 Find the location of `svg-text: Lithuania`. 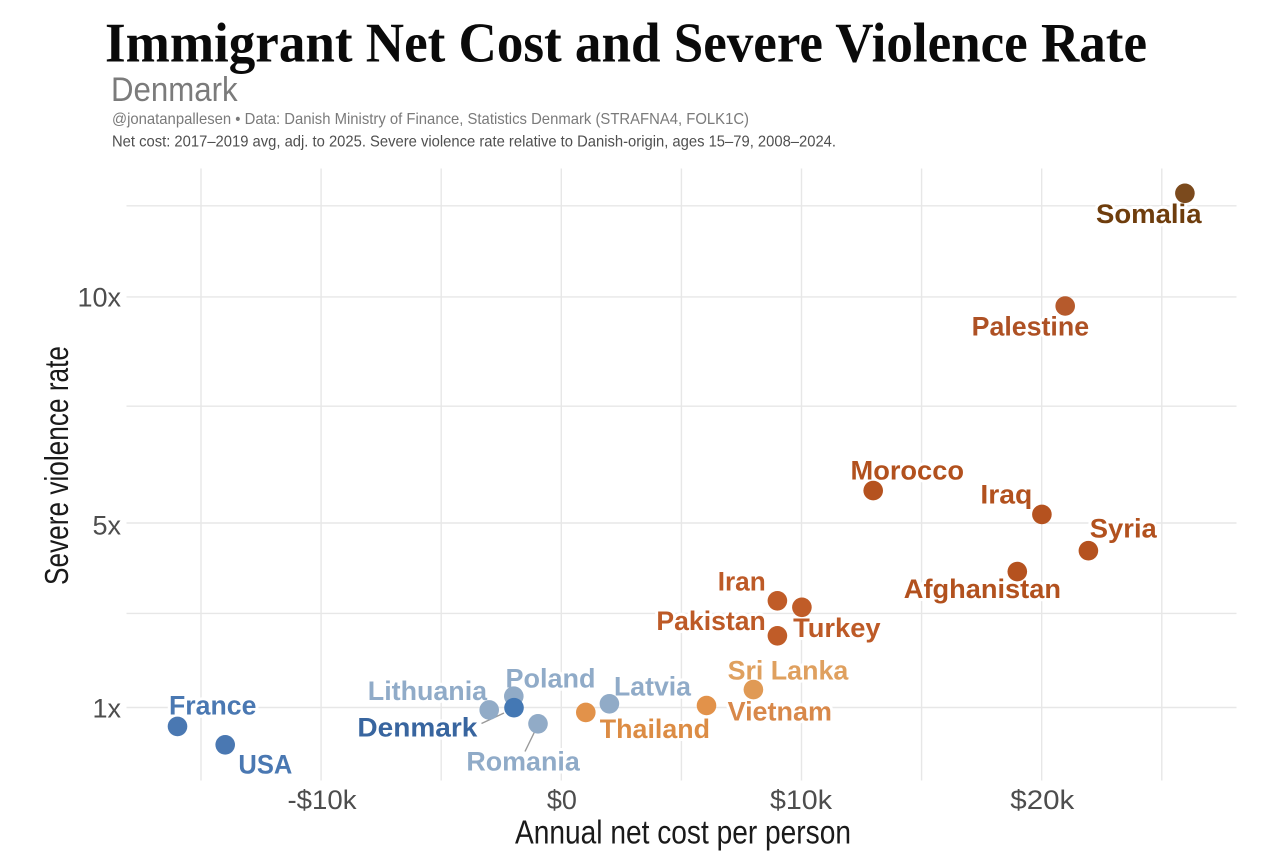

svg-text: Lithuania is located at coordinates (428, 691).